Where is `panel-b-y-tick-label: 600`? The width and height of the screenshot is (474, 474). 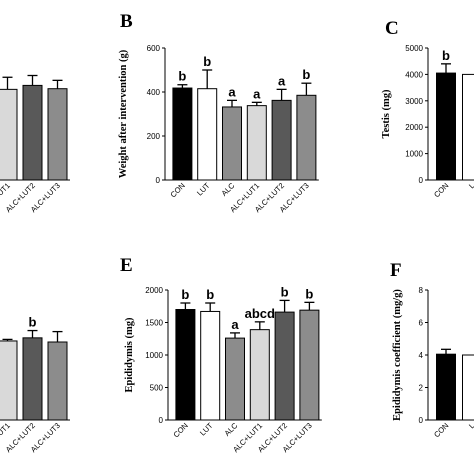
panel-b-y-tick-label: 600 is located at coordinates (154, 48).